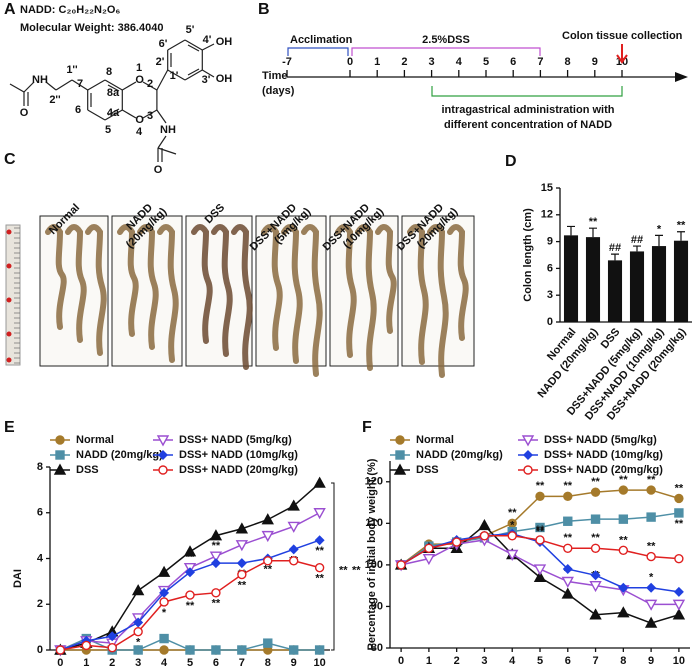 This screenshot has height=667, width=698. Describe the element at coordinates (13, 295) in the screenshot. I see `ruler` at that location.